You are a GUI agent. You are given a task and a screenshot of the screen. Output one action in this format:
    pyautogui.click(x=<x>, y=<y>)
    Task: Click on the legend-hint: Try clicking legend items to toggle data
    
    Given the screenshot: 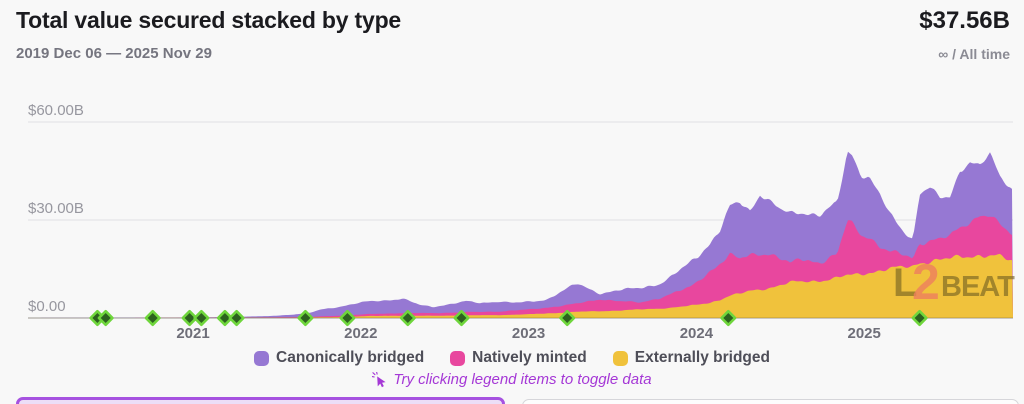 What is the action you would take?
    pyautogui.click(x=512, y=379)
    